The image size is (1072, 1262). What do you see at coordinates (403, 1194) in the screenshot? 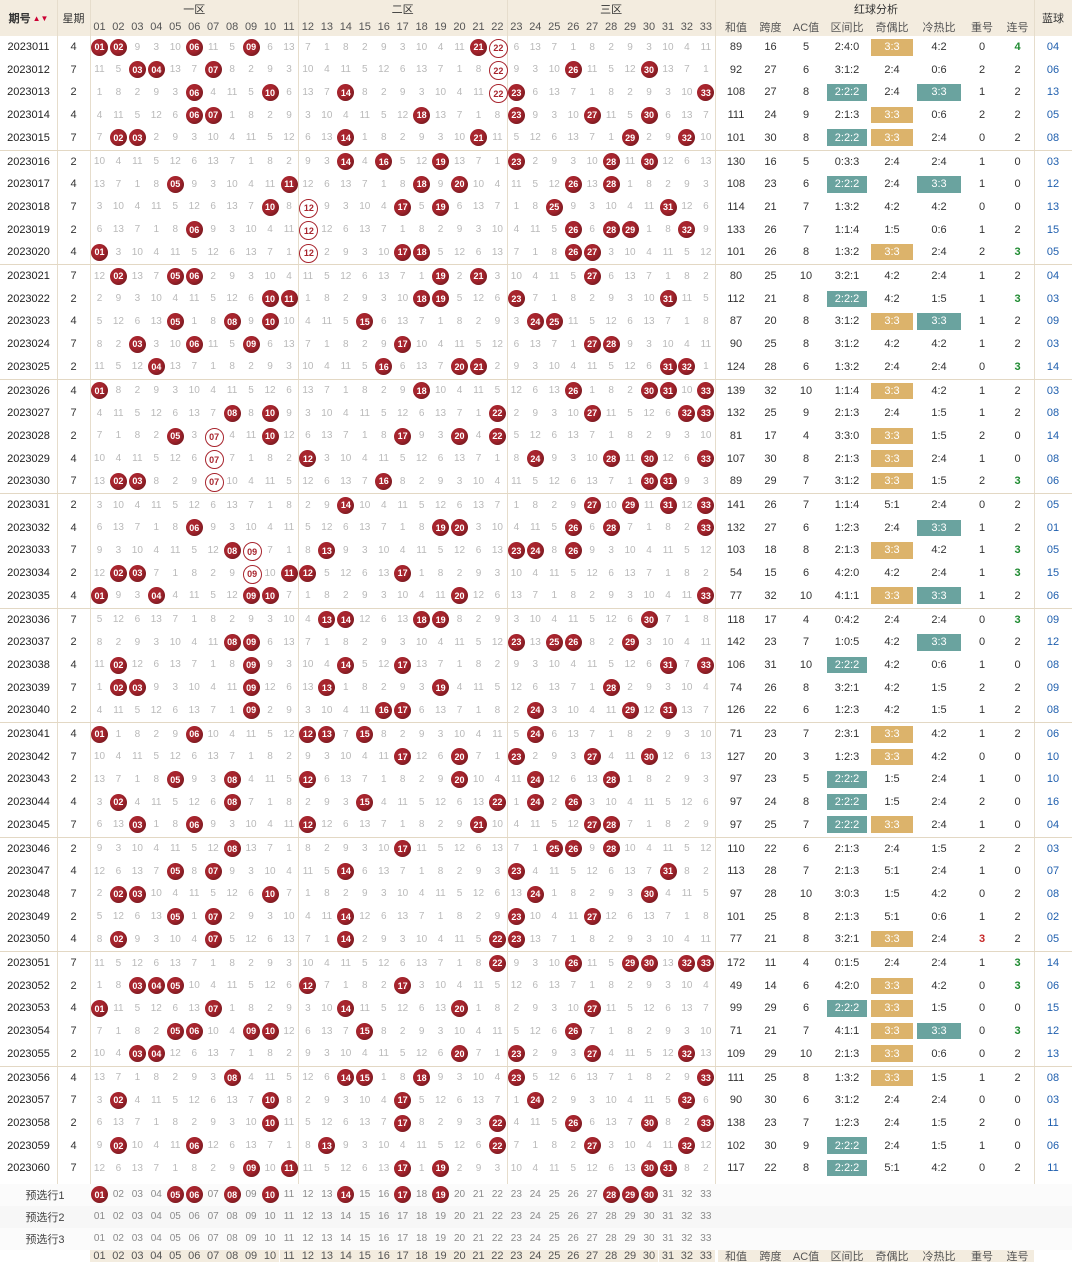
I see `preselect-ball: 17` at bounding box center [403, 1194].